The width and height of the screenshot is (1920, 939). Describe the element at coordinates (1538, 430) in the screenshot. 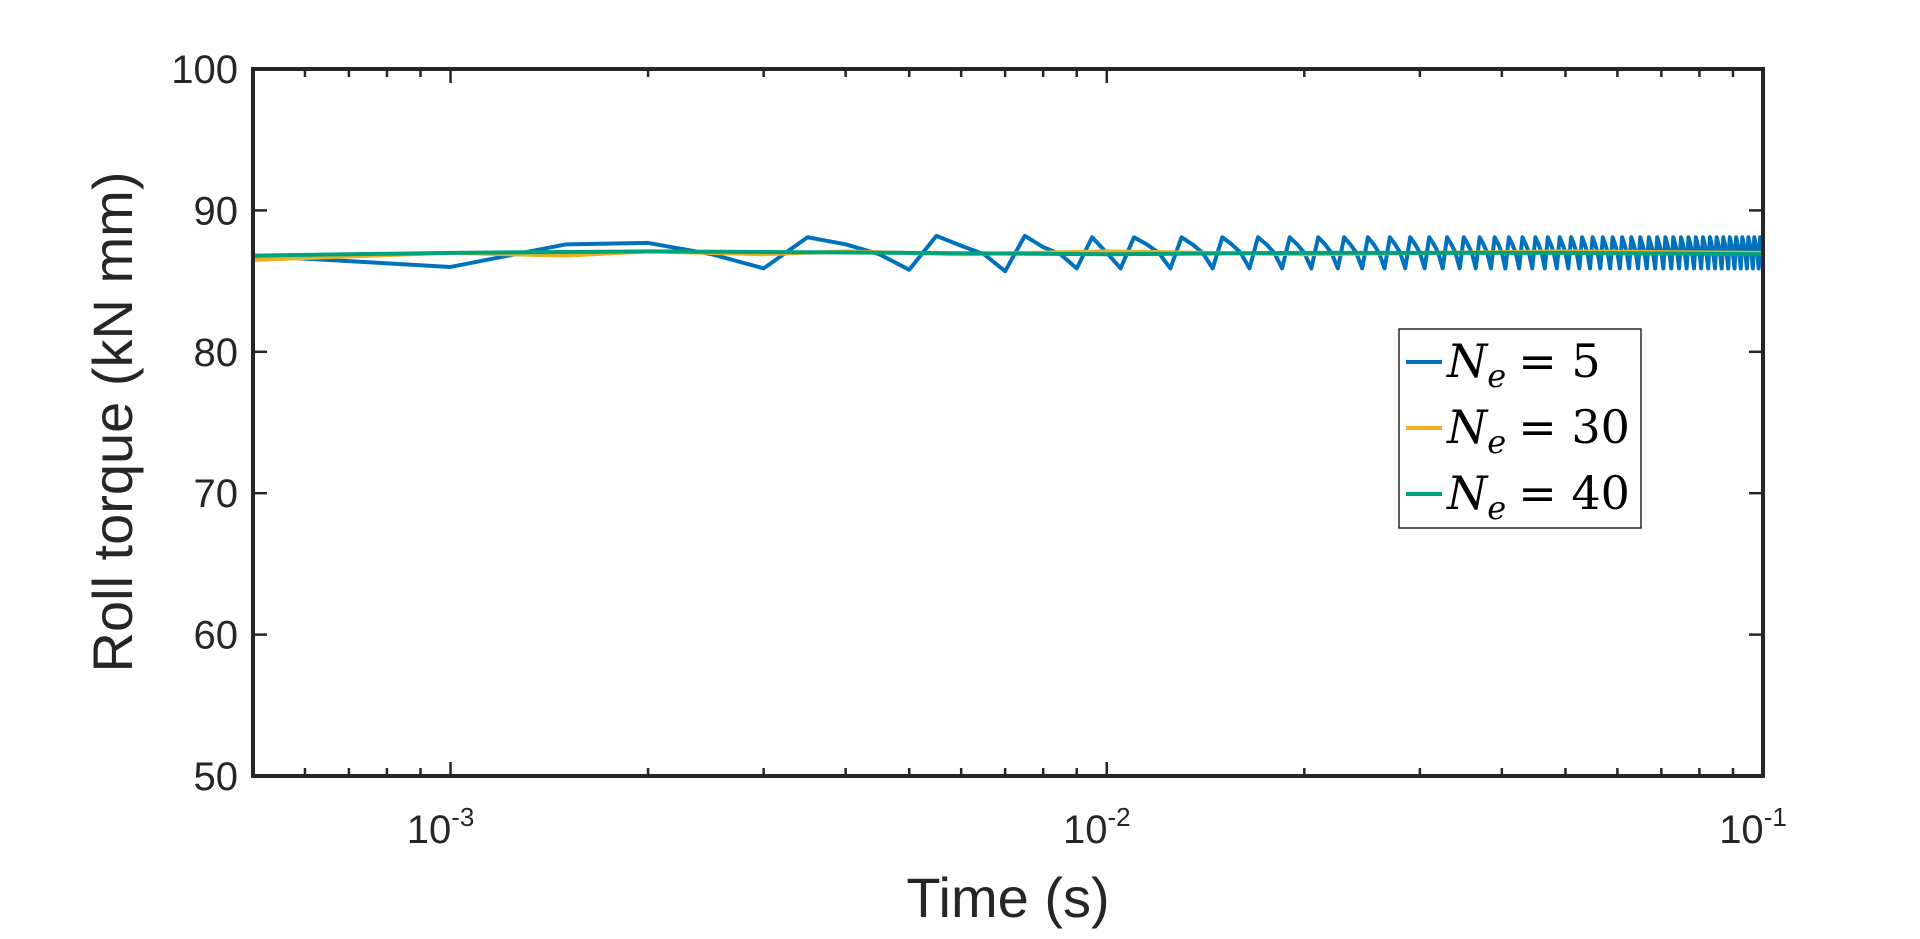

I see `legend-label: Ne = 30` at that location.